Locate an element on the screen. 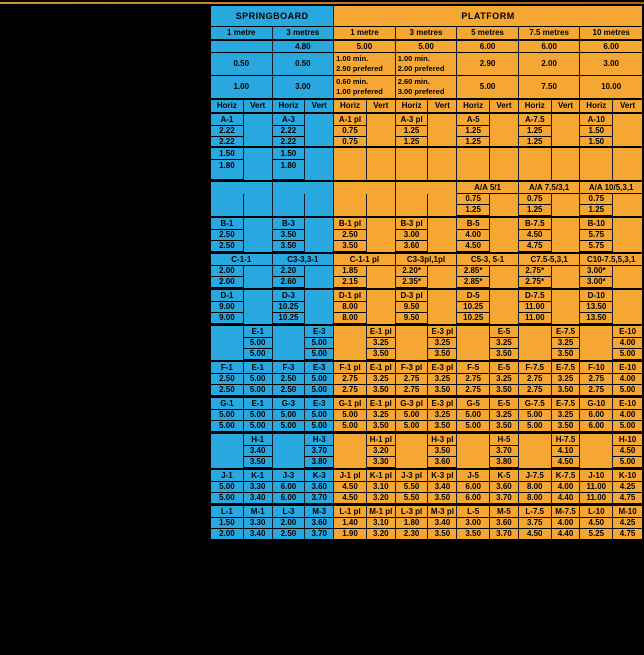 The image size is (644, 655). value-cell: 3.30 is located at coordinates (381, 462).